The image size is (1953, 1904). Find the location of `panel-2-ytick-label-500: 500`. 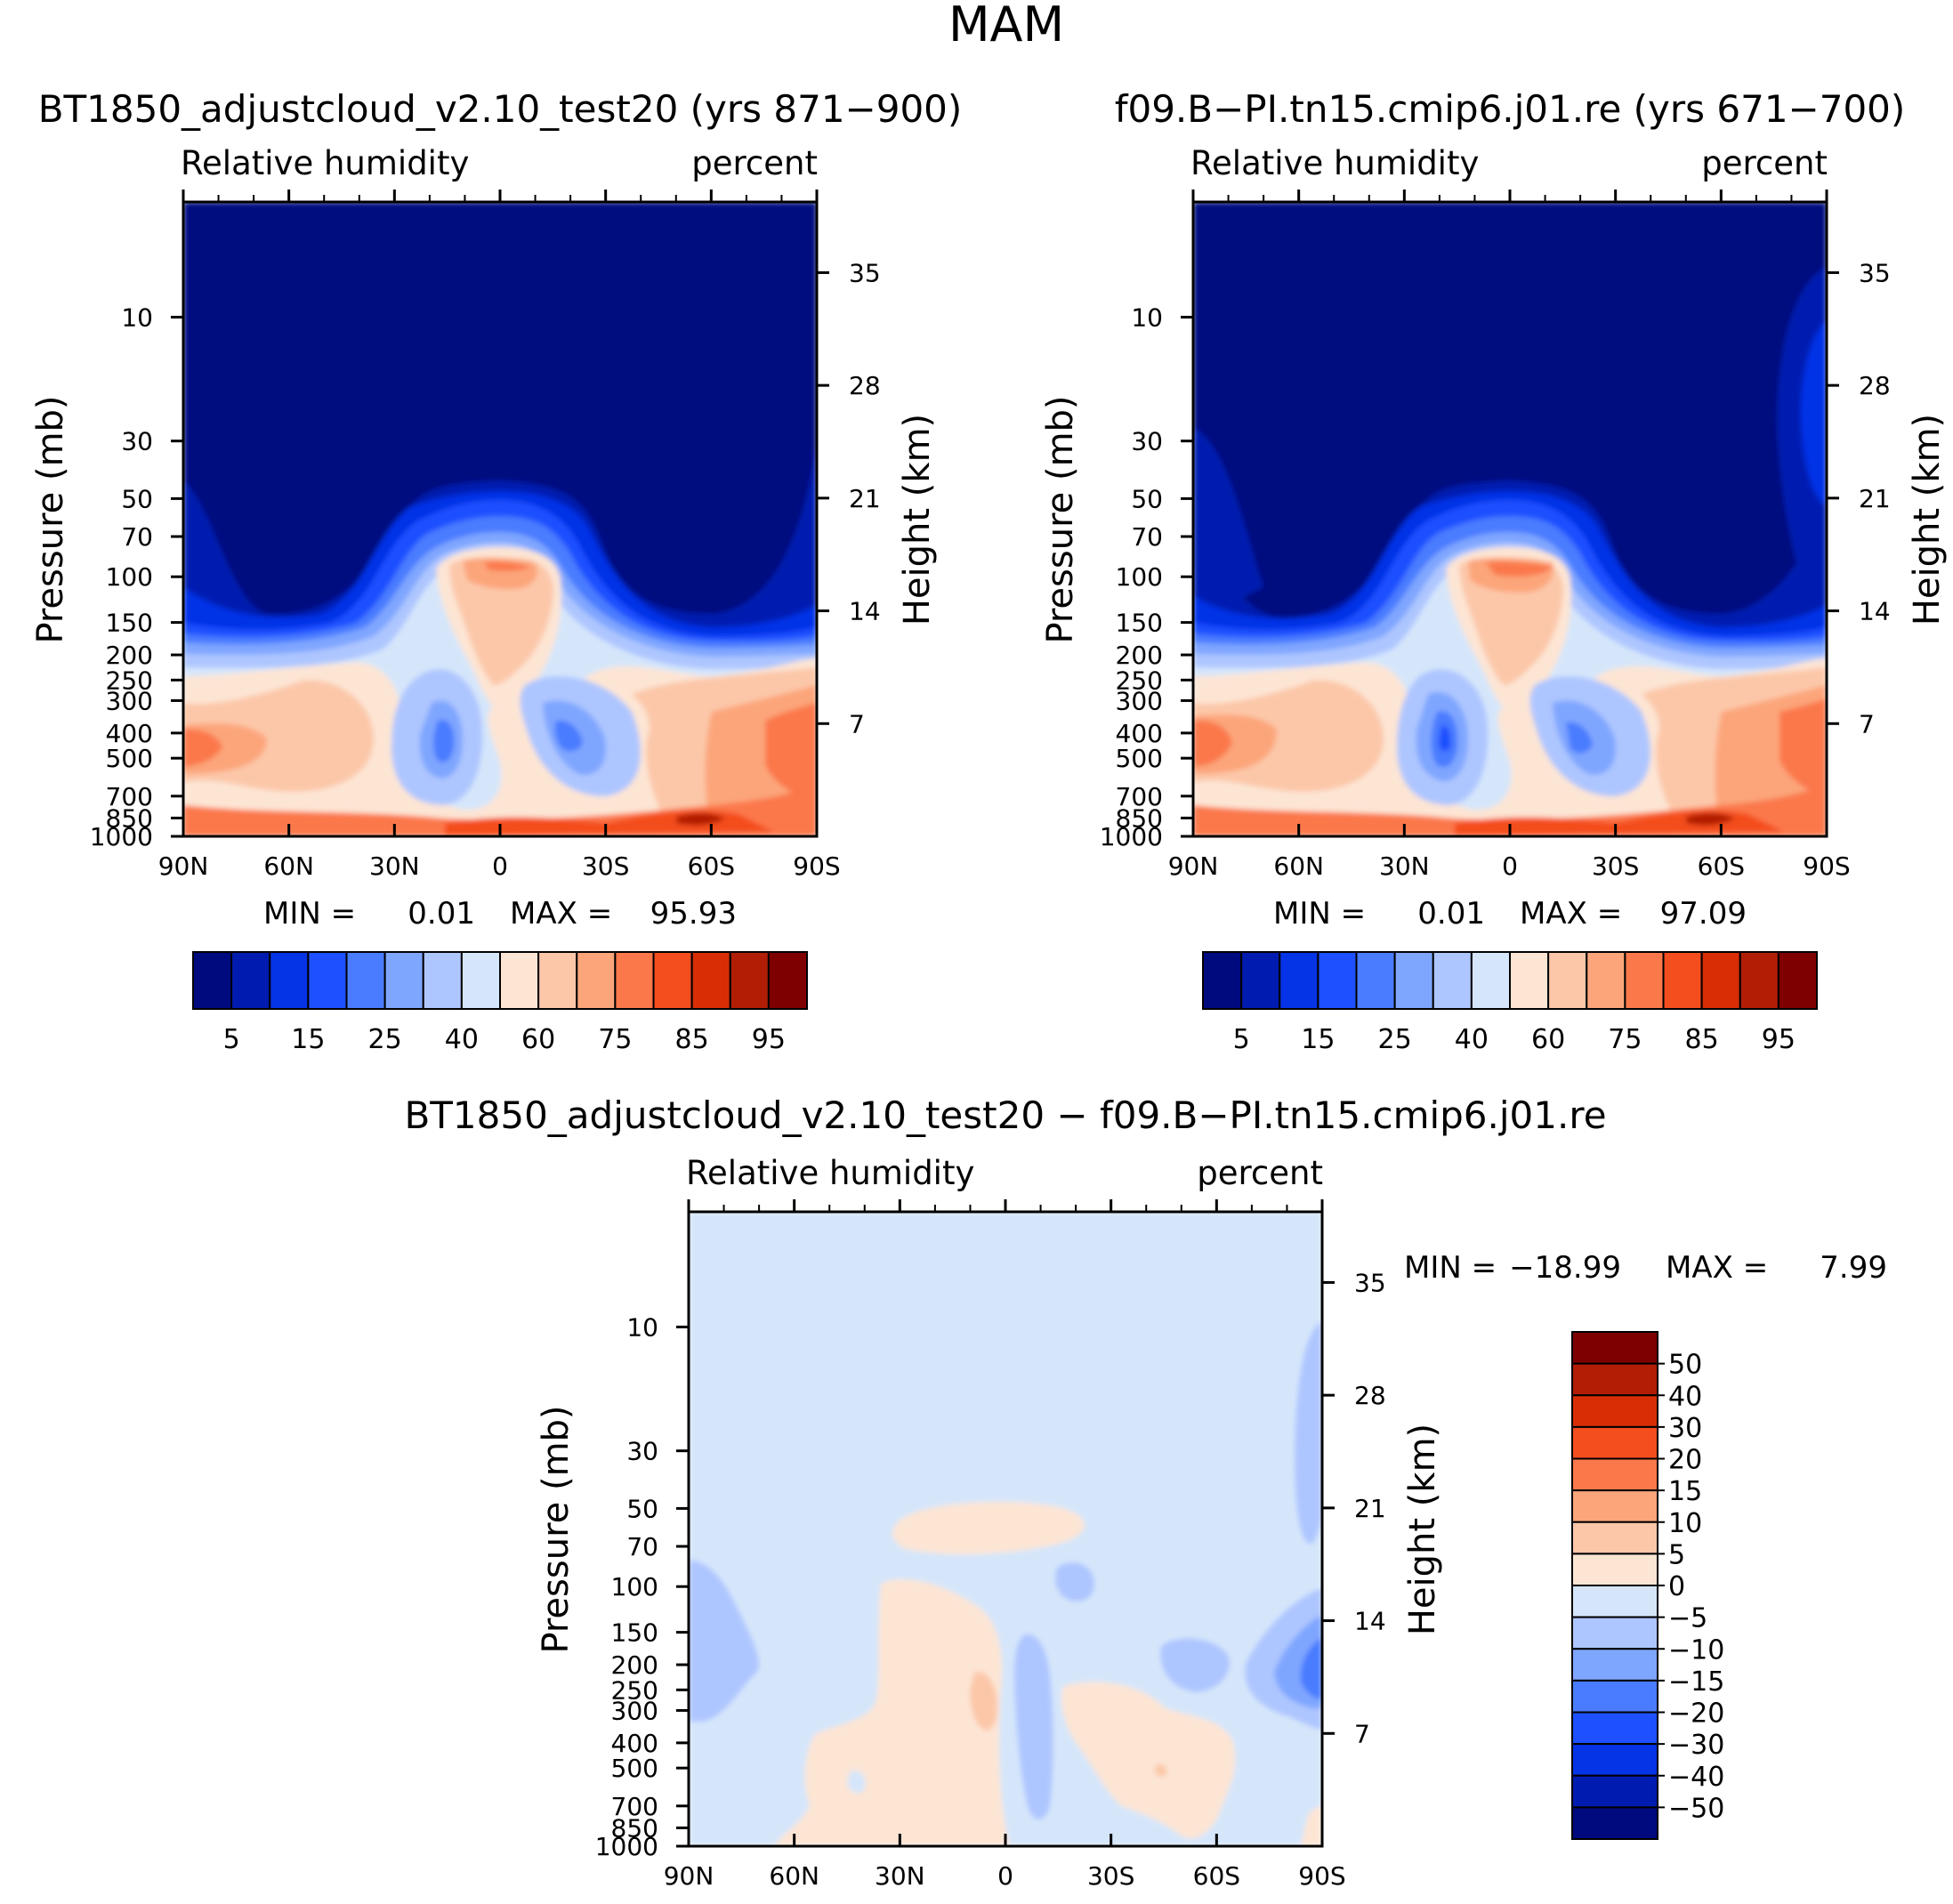

panel-2-ytick-label-500: 500 is located at coordinates (1139, 758).